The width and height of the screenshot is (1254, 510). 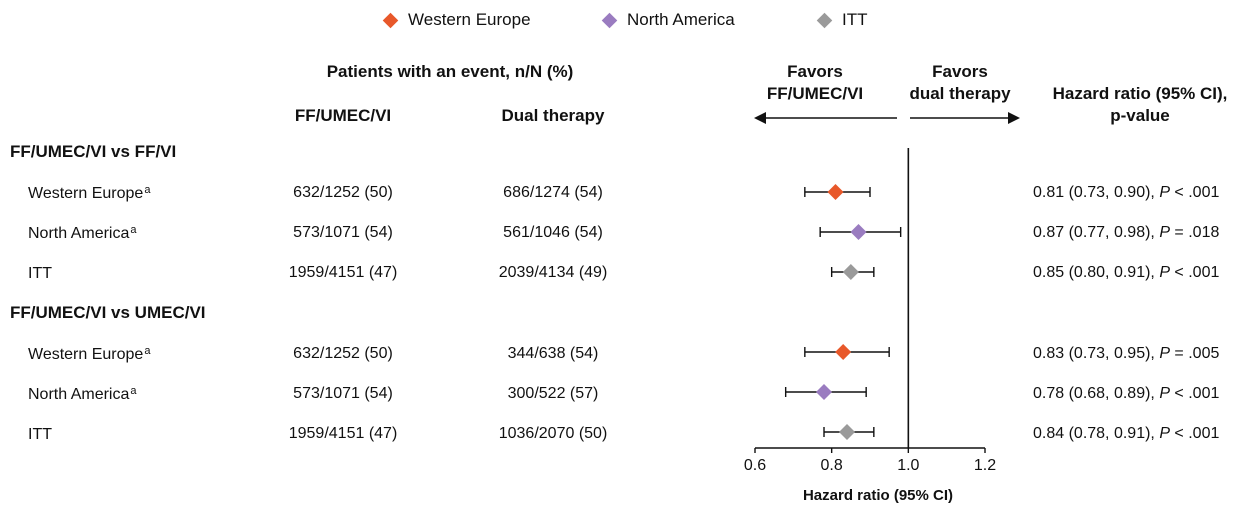 What do you see at coordinates (855, 19) in the screenshot?
I see `legend-label-itt: ITT` at bounding box center [855, 19].